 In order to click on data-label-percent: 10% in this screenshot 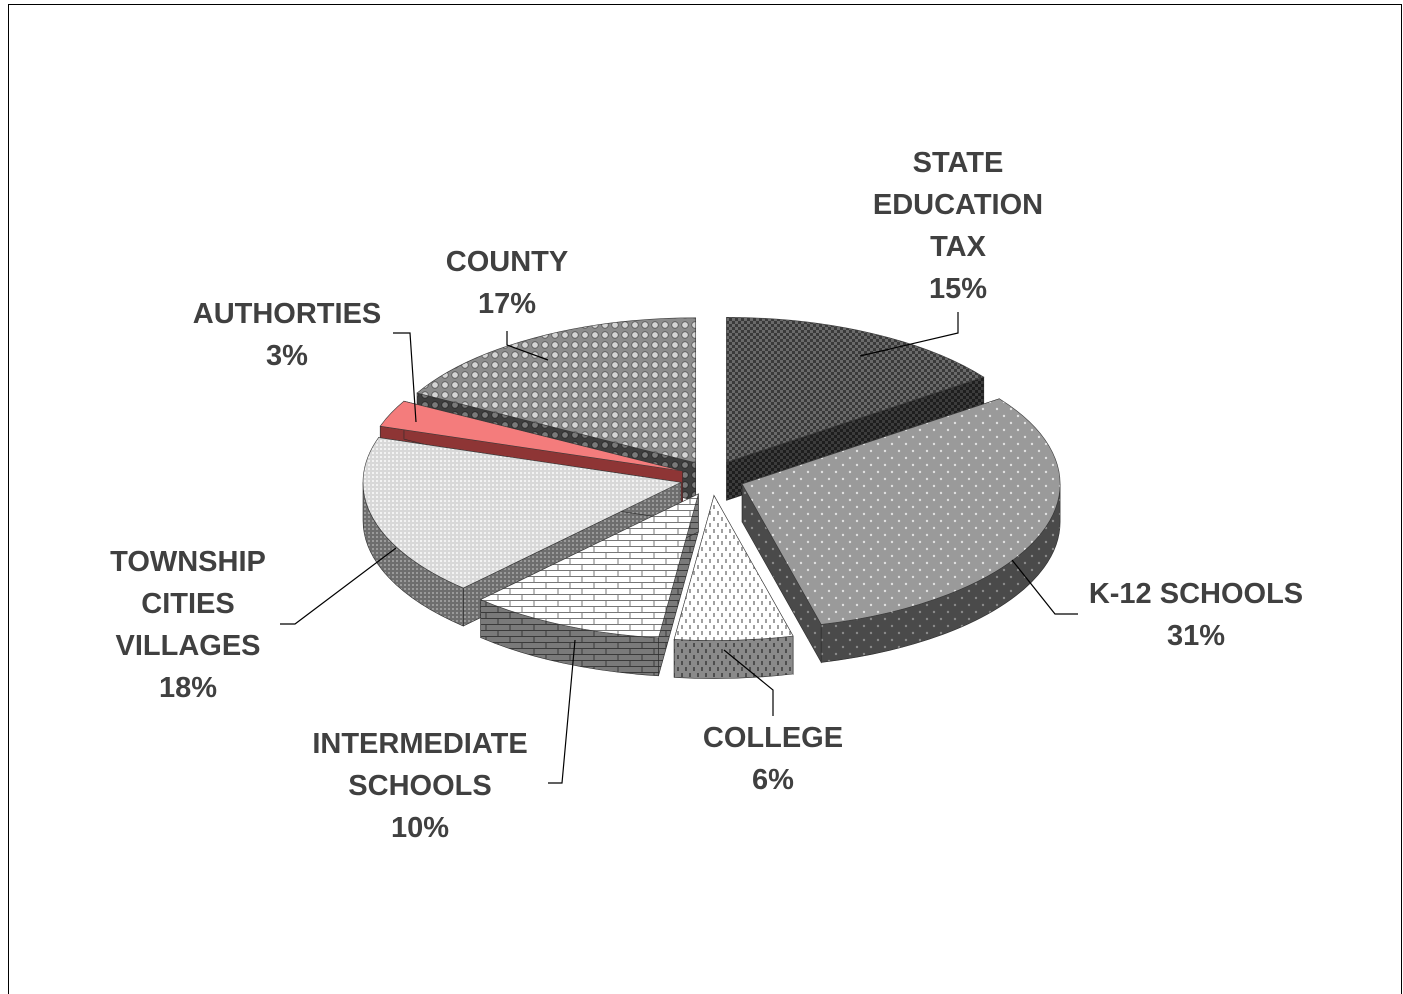, I will do `click(420, 828)`.